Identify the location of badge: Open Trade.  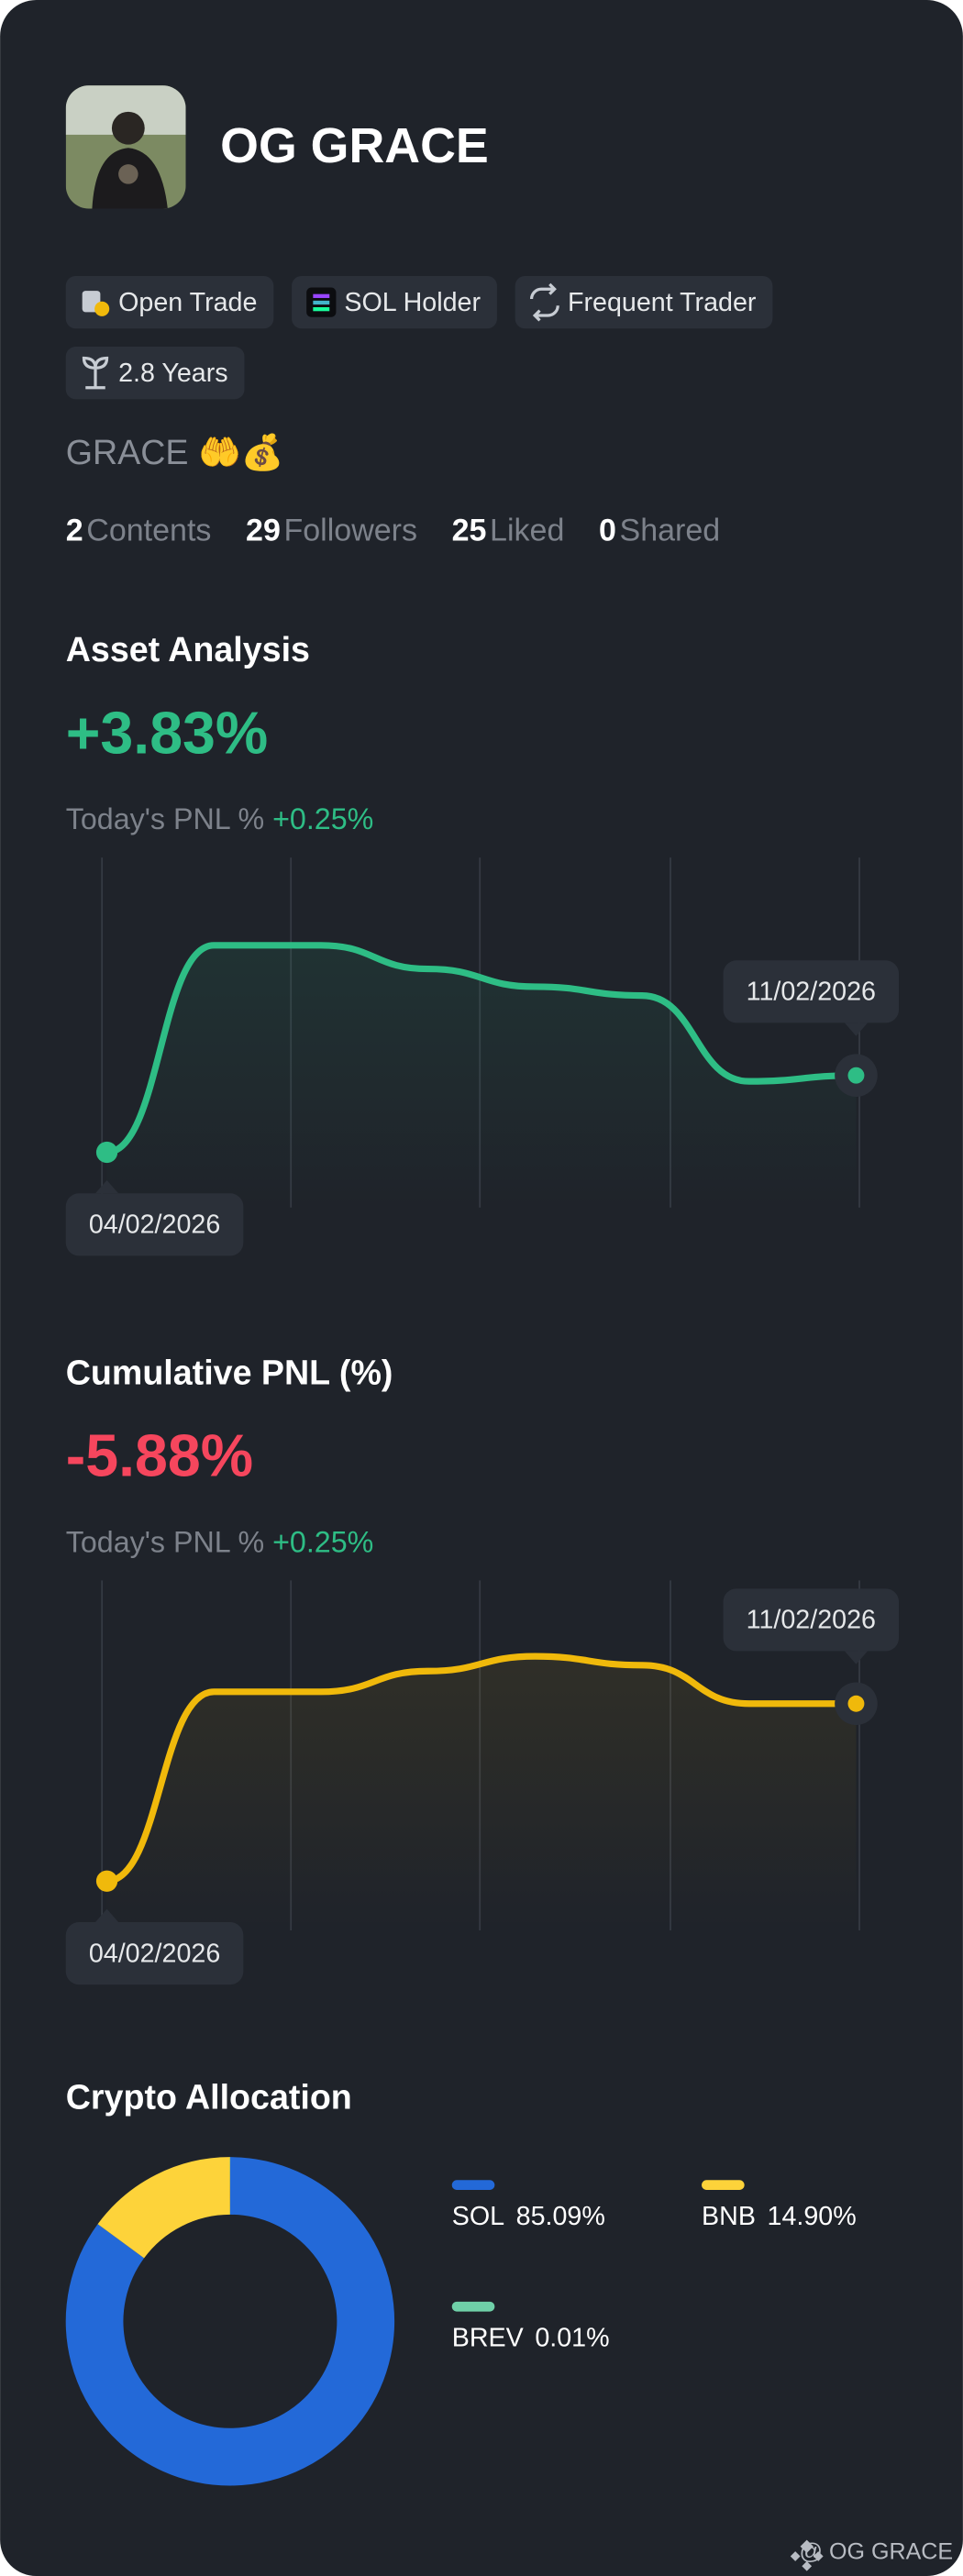
(169, 302).